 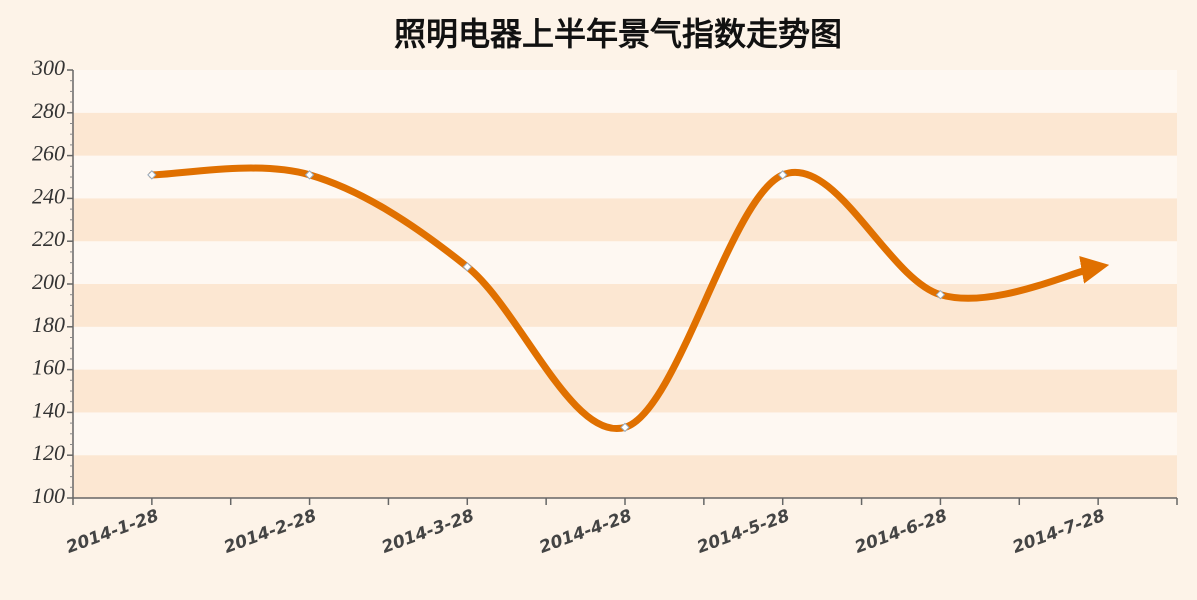 I want to click on y-tick-label: 280, so click(x=48, y=110).